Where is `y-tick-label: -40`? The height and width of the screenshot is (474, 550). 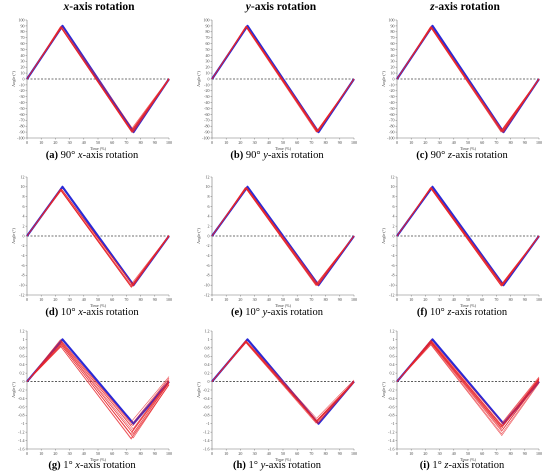
y-tick-label: -40 is located at coordinates (21, 102).